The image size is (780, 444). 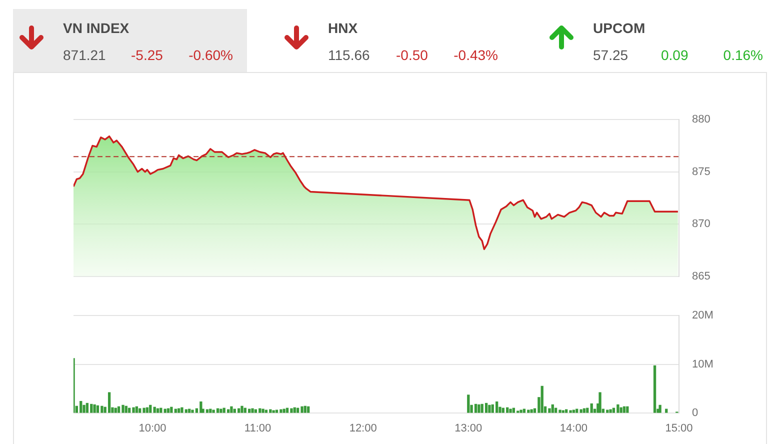 I want to click on x-tick-label: 14:00, so click(x=574, y=428).